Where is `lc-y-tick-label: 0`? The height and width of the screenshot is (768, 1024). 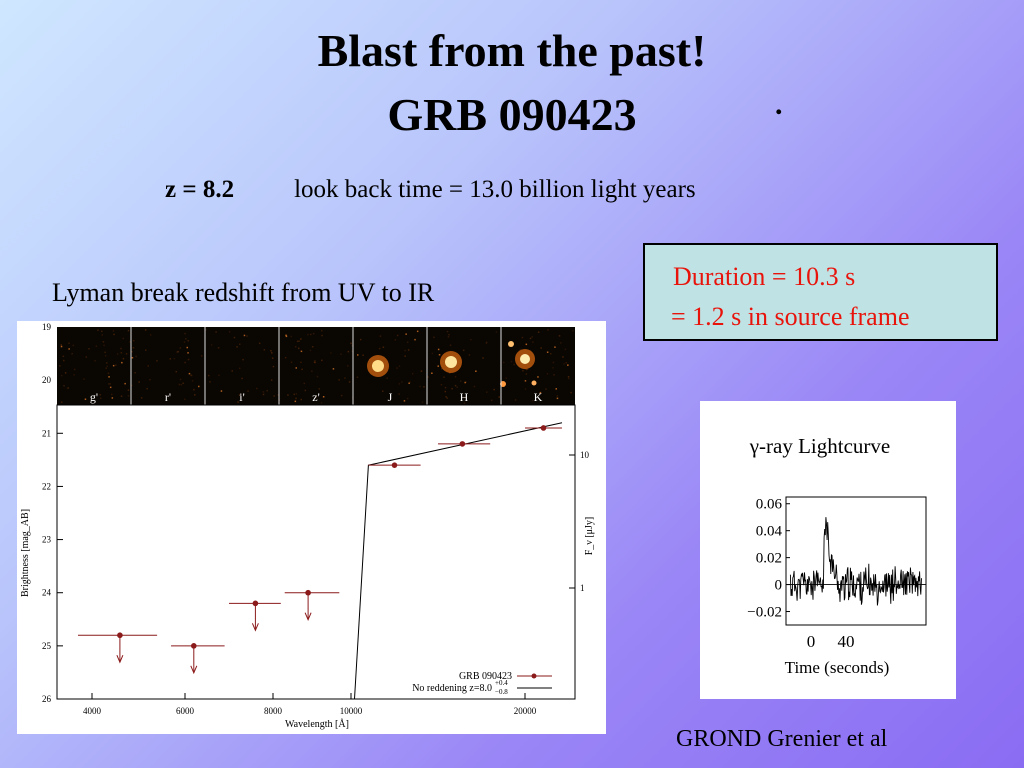
lc-y-tick-label: 0 is located at coordinates (779, 586).